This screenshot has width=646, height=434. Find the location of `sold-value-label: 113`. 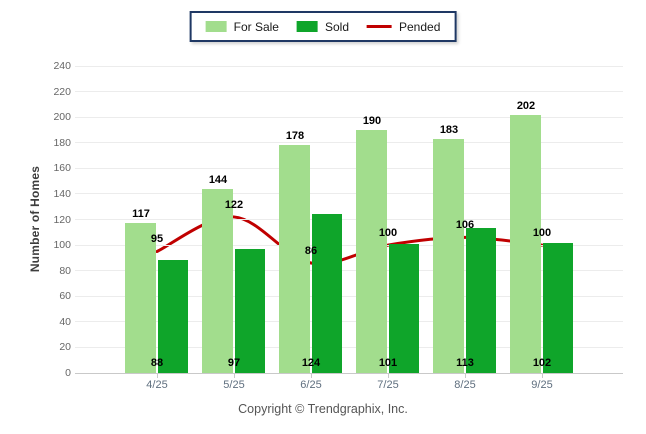

sold-value-label: 113 is located at coordinates (465, 363).